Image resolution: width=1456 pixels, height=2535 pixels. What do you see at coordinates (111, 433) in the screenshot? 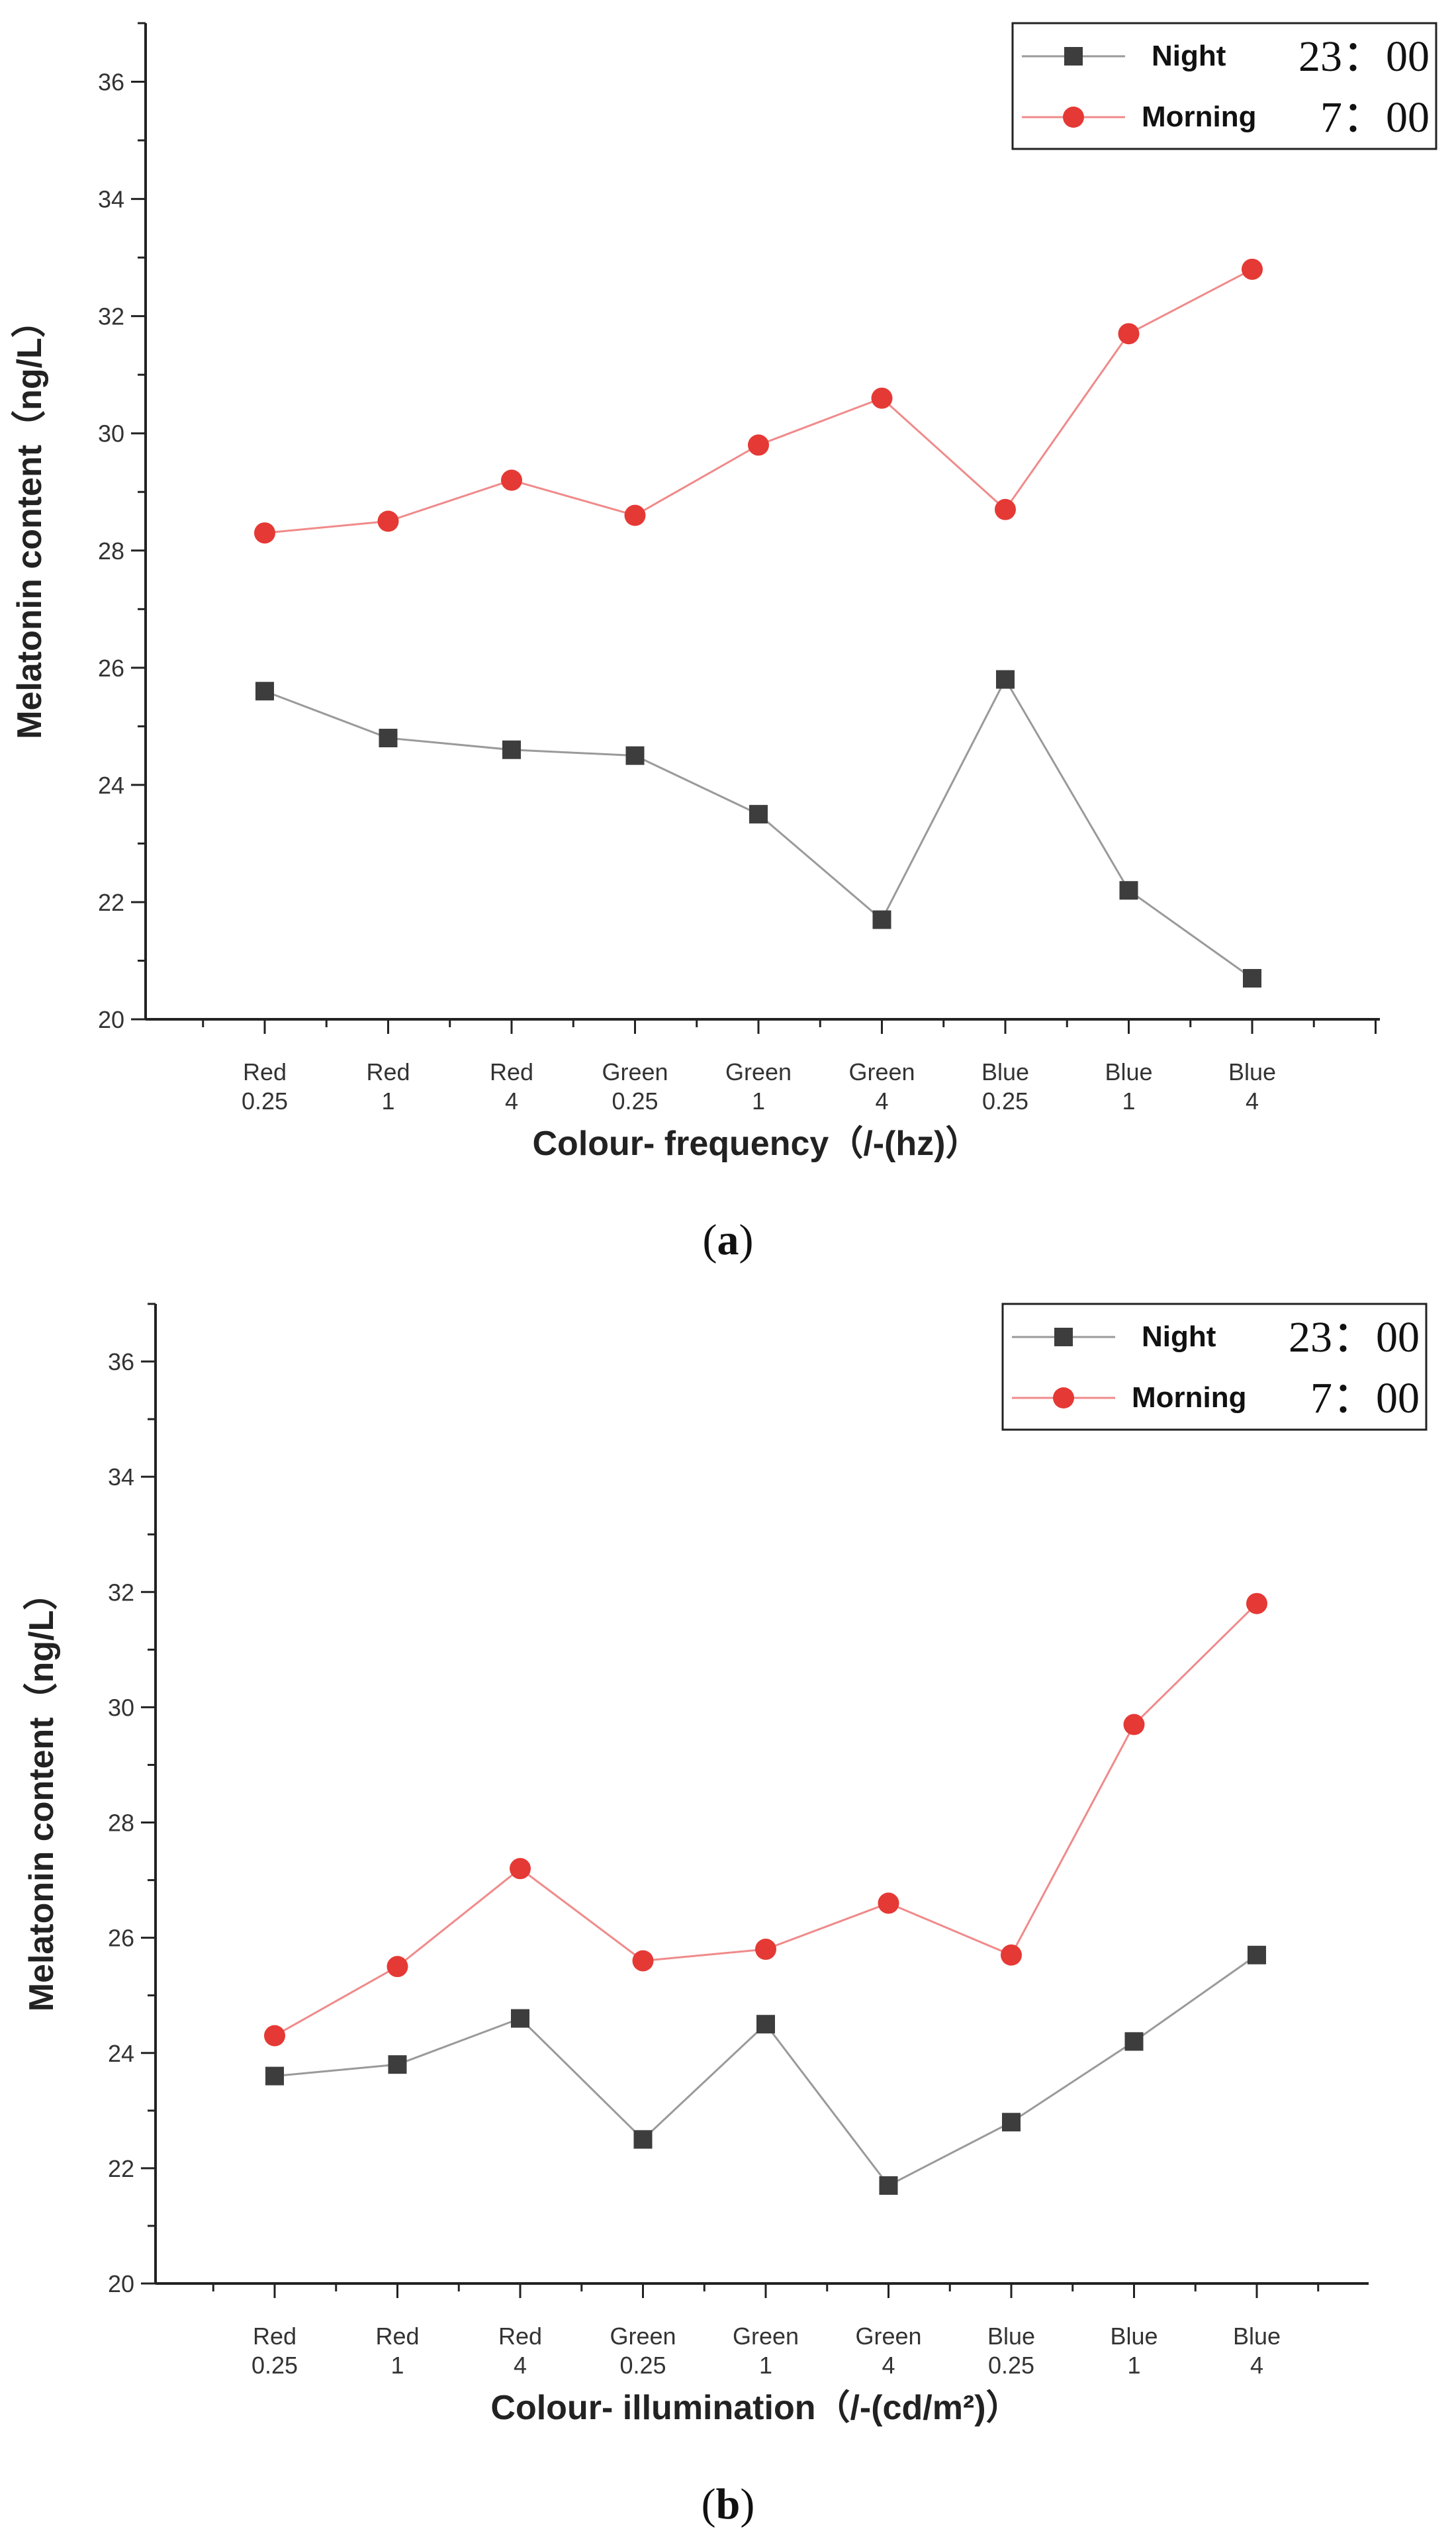
I see `y-tick-label: 30` at bounding box center [111, 433].